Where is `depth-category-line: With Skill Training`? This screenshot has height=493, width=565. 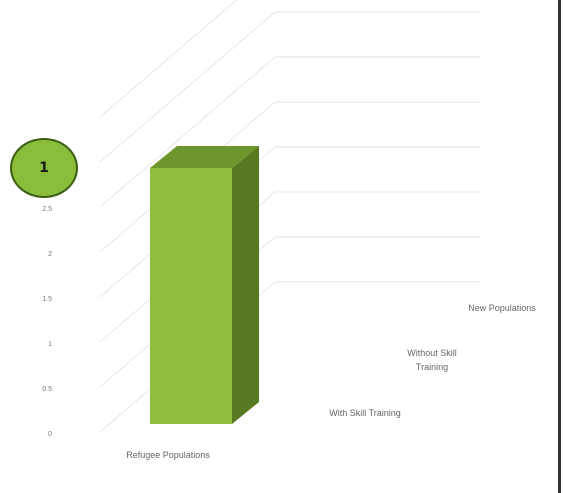 depth-category-line: With Skill Training is located at coordinates (365, 413).